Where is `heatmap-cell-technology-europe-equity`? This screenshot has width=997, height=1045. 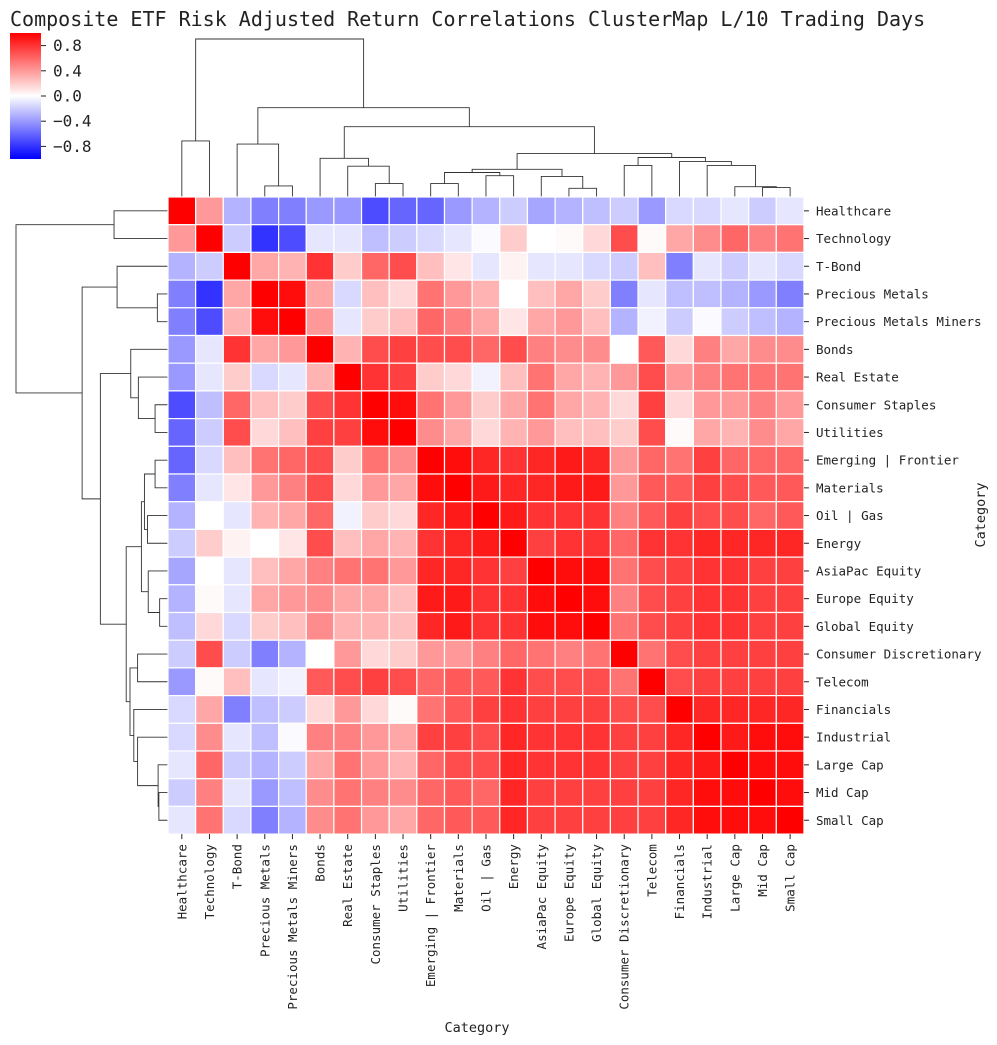 heatmap-cell-technology-europe-equity is located at coordinates (569, 238).